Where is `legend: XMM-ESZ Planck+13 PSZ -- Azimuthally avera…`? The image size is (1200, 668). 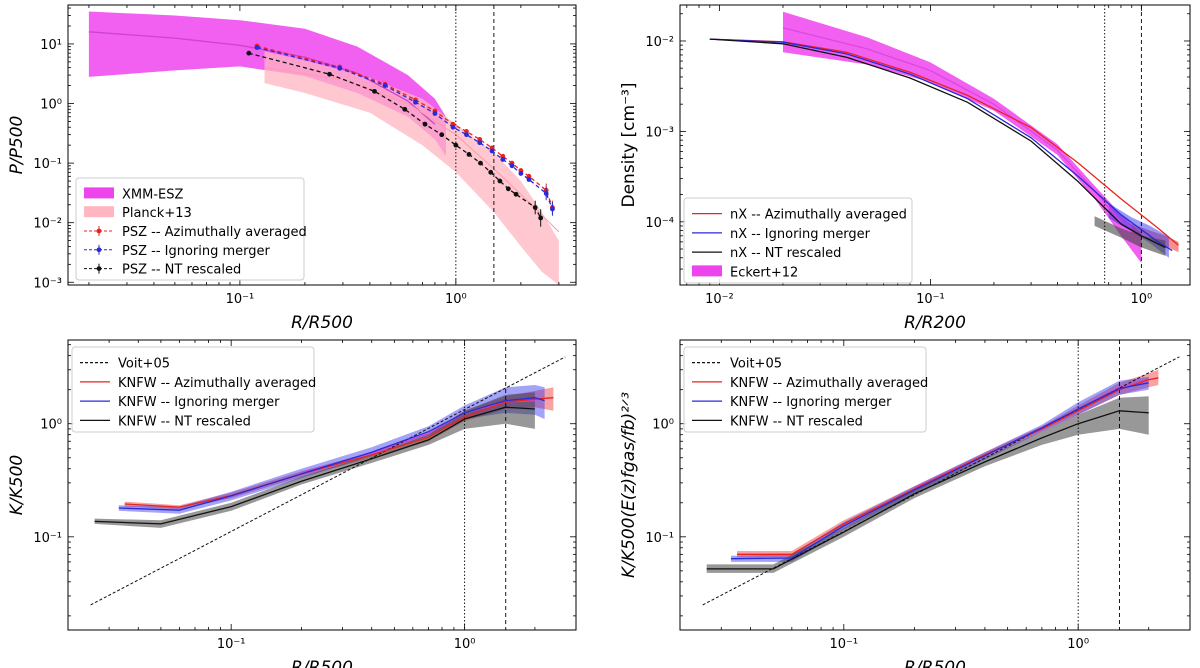 legend: XMM-ESZ Planck+13 PSZ -- Azimuthally avera… is located at coordinates (191, 229).